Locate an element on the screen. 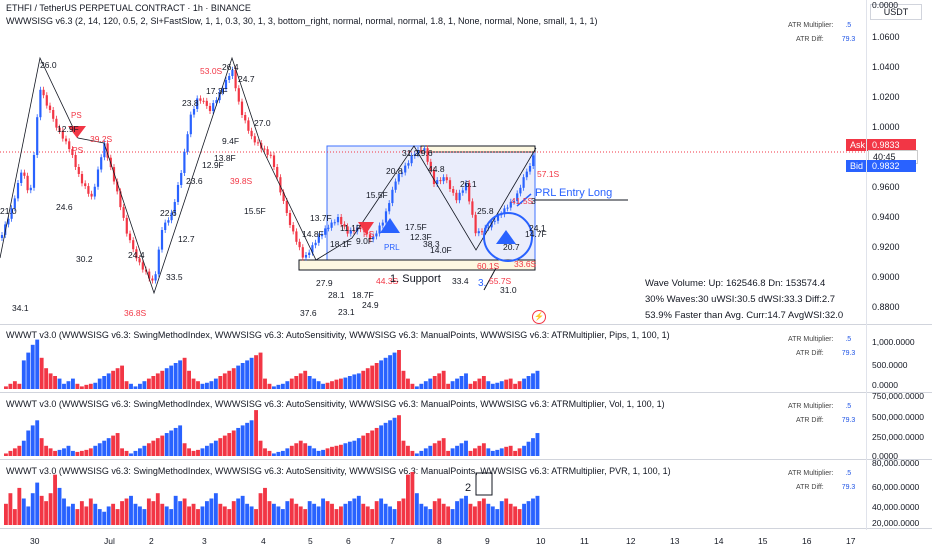 The width and height of the screenshot is (932, 550). atr-multiplier-row: ATR Multiplier: .5 is located at coordinates (820, 406).